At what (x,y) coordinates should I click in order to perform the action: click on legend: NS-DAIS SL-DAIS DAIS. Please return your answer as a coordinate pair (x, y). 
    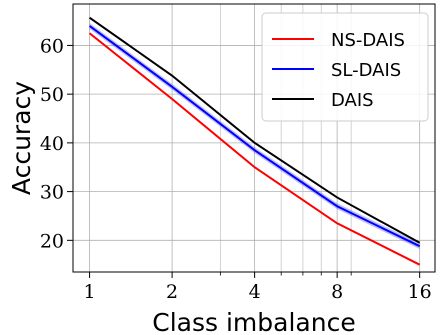
    Looking at the image, I should click on (345, 67).